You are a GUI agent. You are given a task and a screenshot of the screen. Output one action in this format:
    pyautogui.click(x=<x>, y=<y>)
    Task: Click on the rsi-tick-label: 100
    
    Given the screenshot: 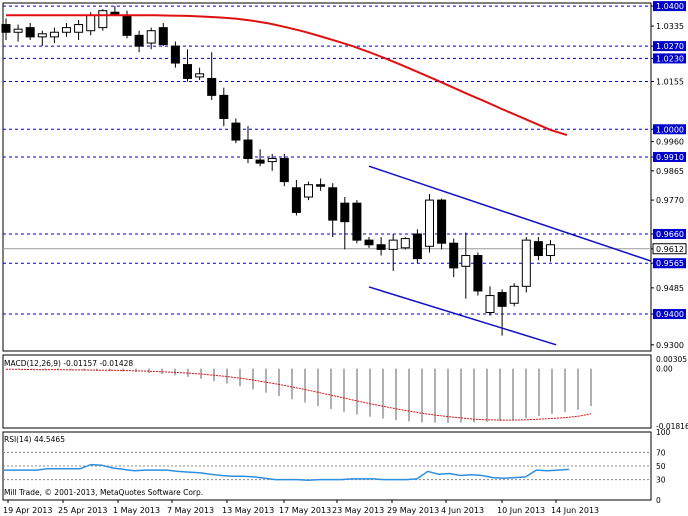 What is the action you would take?
    pyautogui.click(x=663, y=432)
    